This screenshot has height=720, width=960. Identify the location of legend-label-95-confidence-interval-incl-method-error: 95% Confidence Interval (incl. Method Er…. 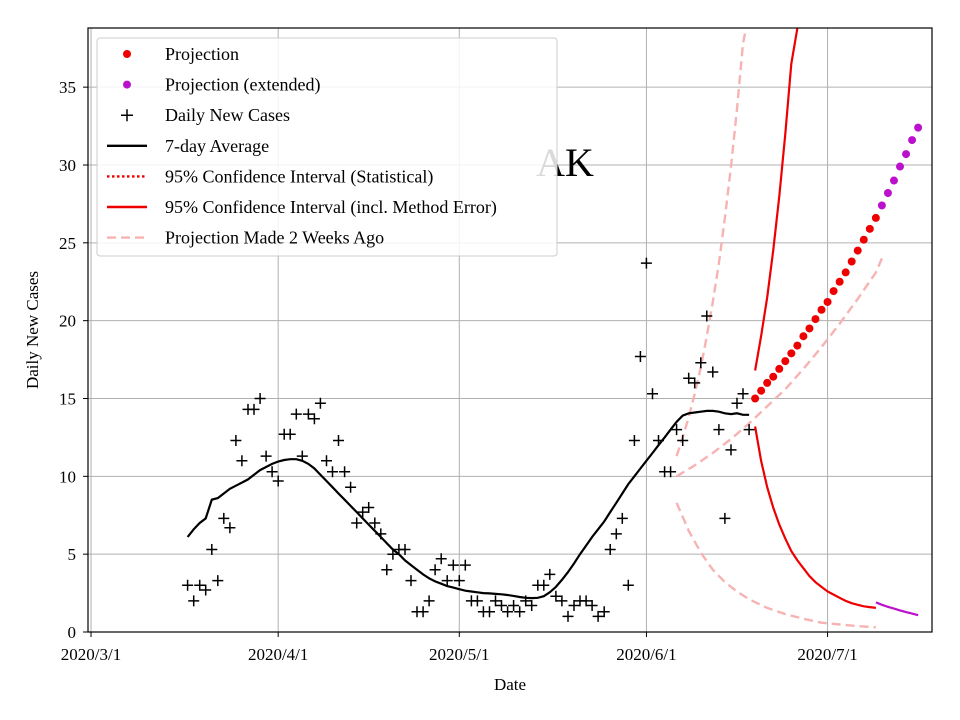
(331, 207).